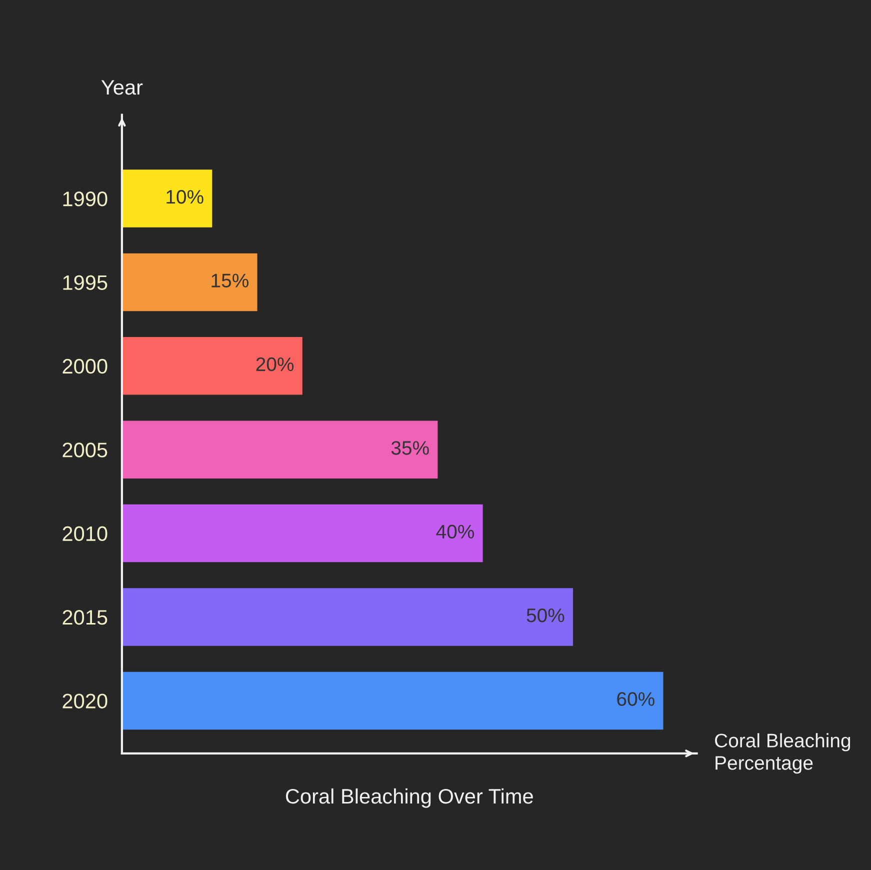  I want to click on data-label: 10%, so click(185, 197).